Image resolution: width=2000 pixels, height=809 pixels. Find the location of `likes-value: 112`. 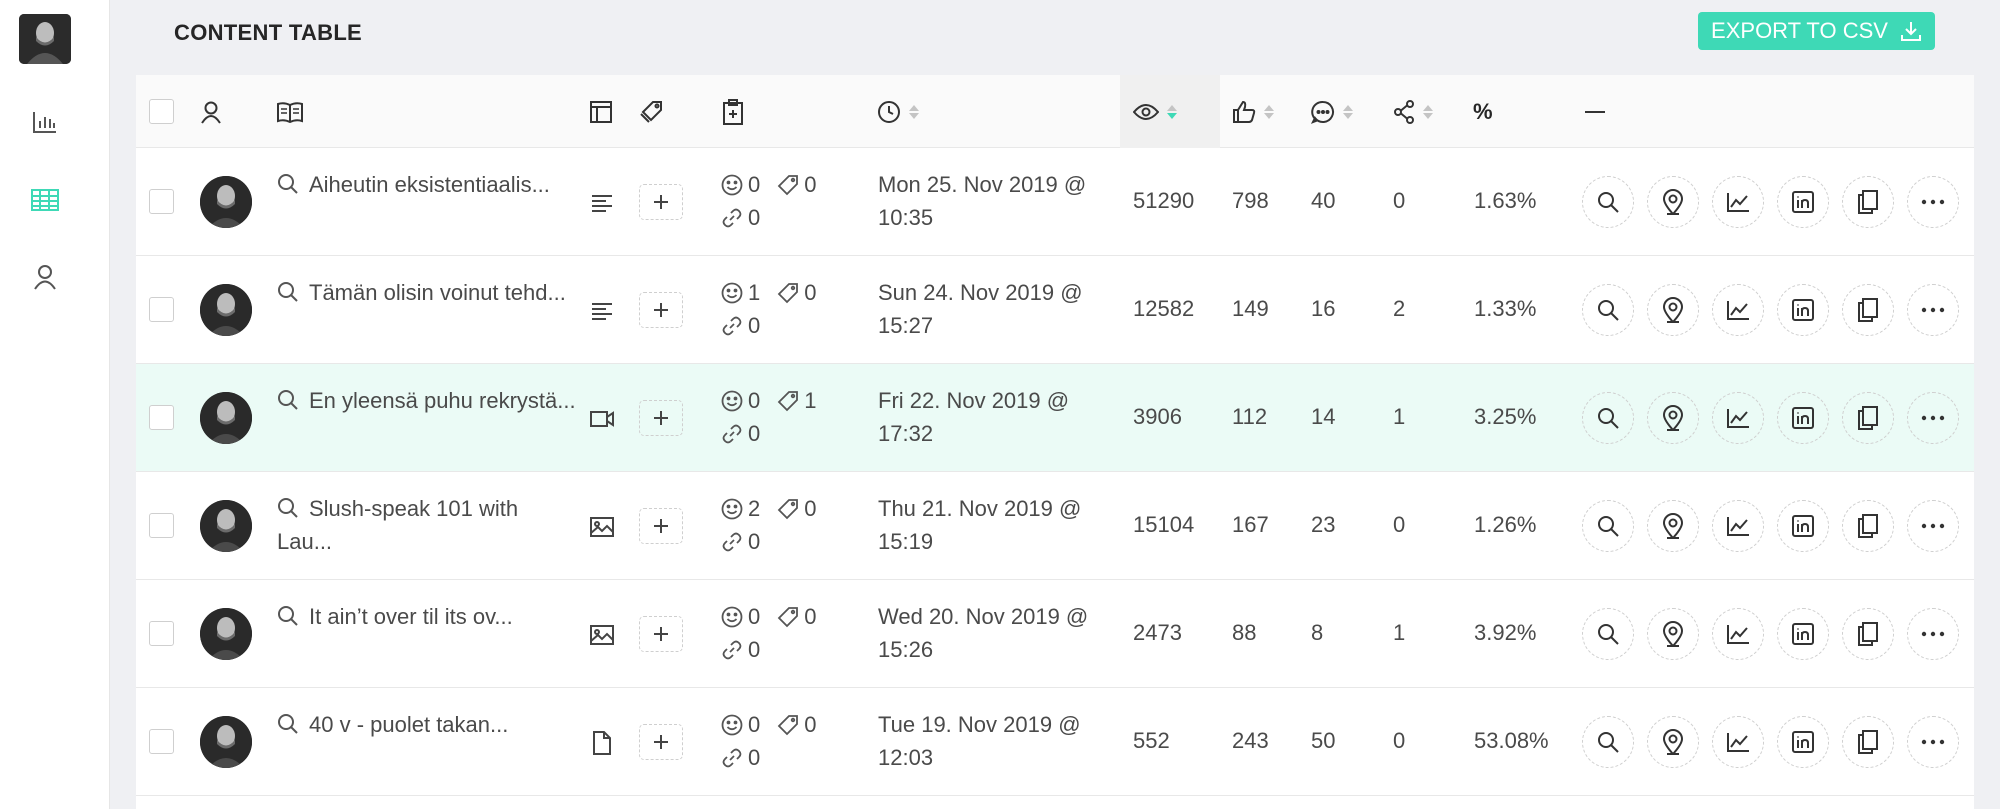

likes-value: 112 is located at coordinates (1250, 416).